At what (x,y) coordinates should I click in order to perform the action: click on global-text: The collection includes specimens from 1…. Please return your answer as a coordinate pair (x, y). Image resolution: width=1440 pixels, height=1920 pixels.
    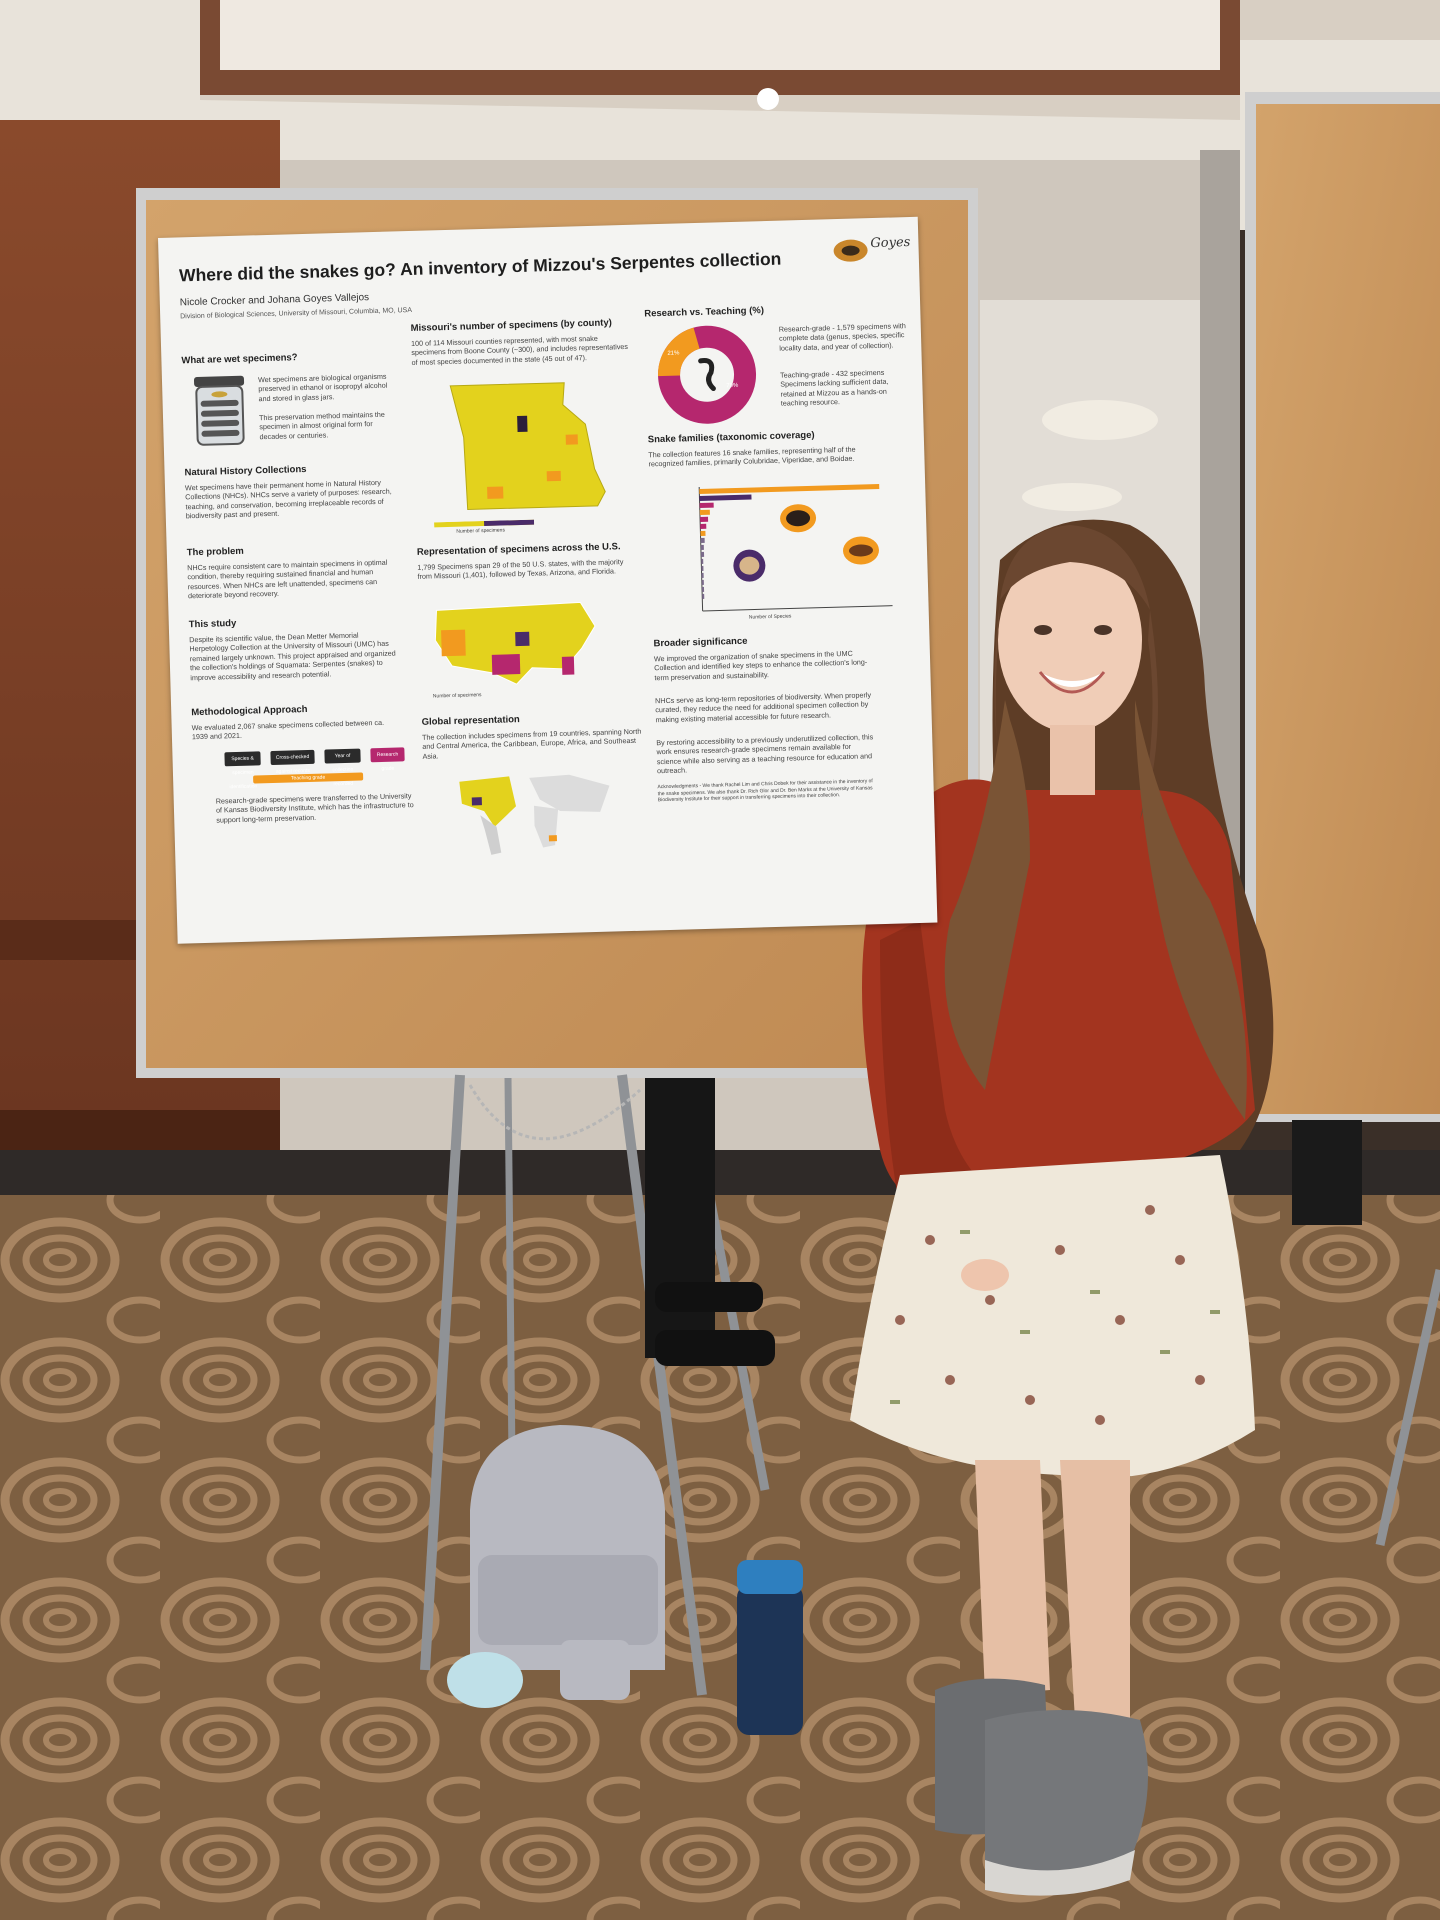
    Looking at the image, I should click on (531, 743).